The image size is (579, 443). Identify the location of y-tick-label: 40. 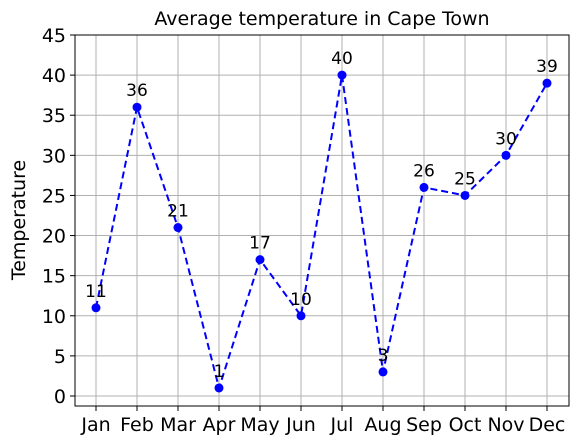
(54, 76).